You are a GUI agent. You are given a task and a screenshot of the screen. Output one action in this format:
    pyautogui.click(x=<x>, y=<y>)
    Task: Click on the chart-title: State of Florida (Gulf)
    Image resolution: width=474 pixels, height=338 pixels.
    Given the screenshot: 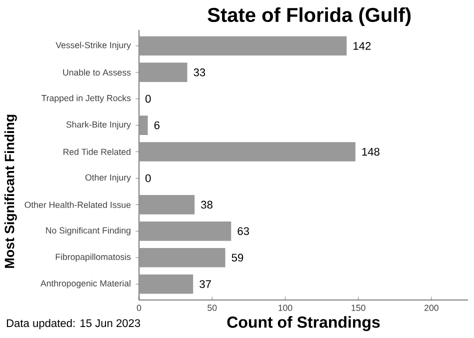 What is the action you would take?
    pyautogui.click(x=309, y=16)
    